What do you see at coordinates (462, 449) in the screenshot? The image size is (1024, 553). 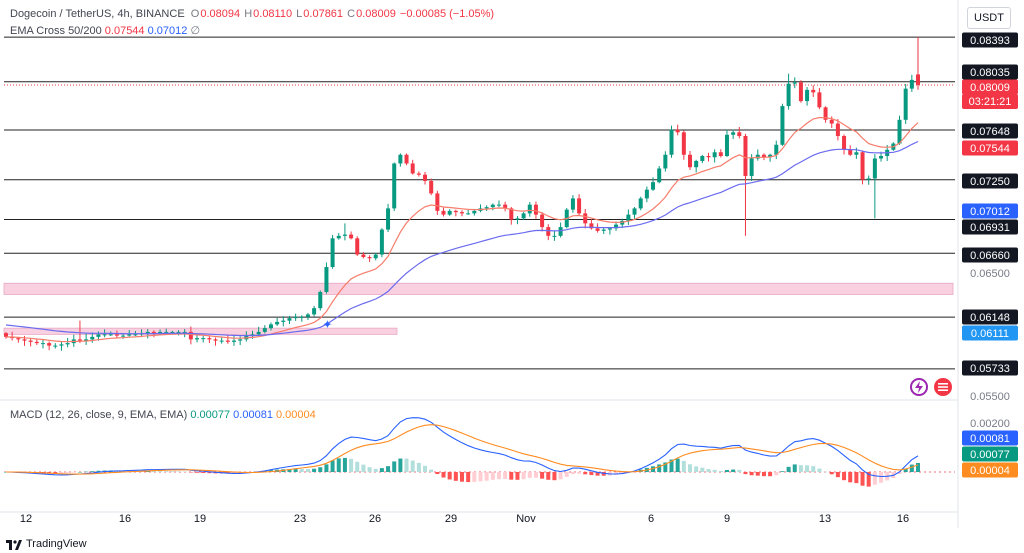 I see `signal-line` at bounding box center [462, 449].